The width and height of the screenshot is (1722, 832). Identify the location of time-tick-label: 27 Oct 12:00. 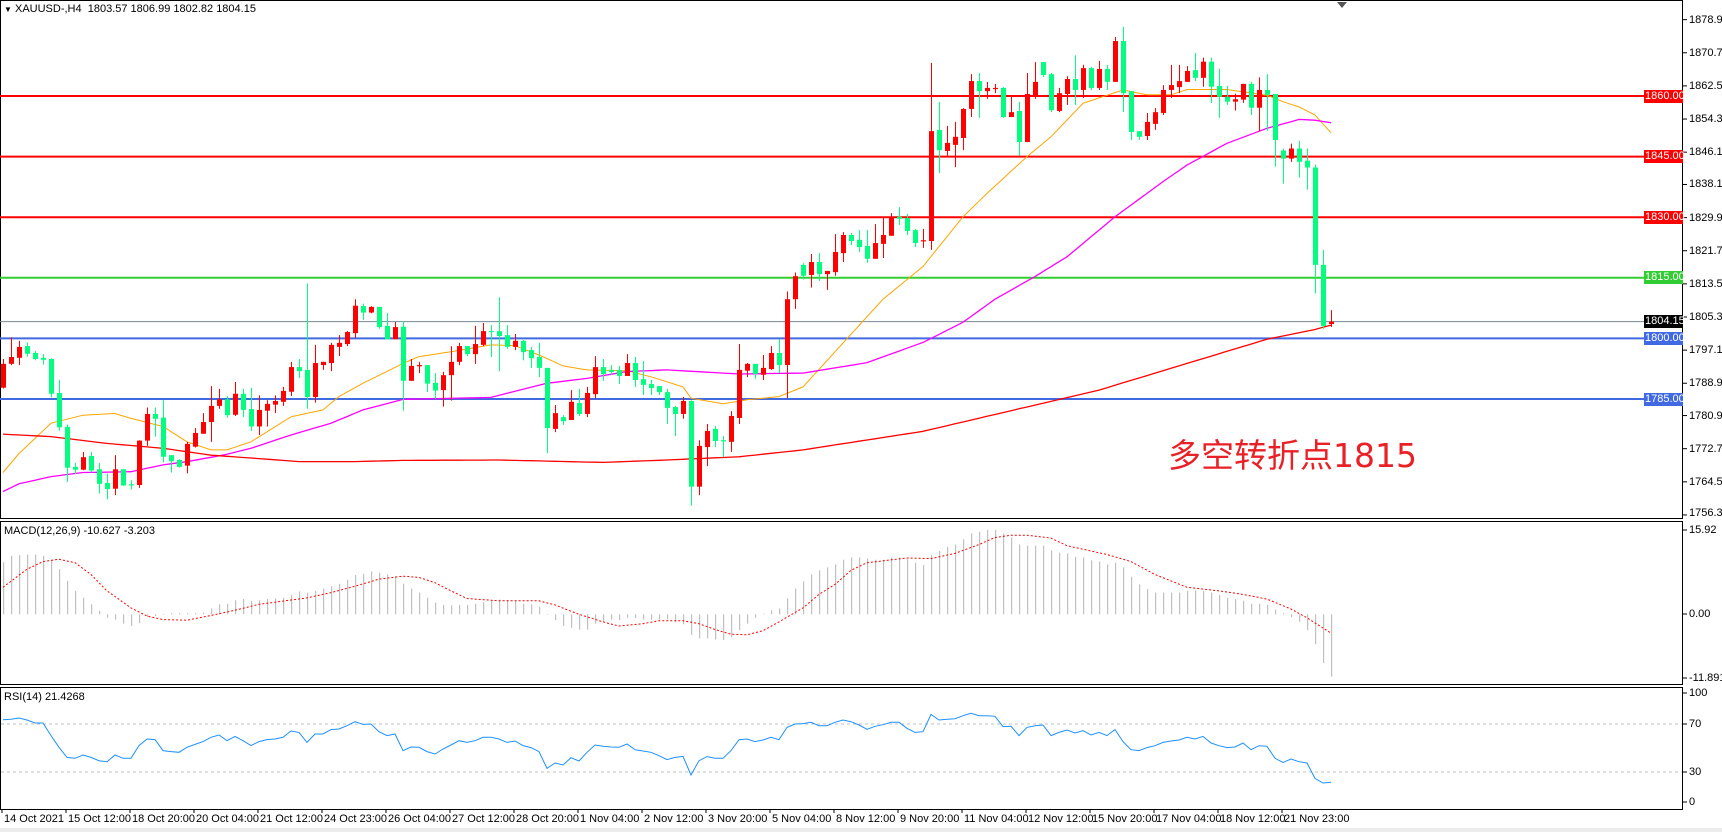
(483, 819).